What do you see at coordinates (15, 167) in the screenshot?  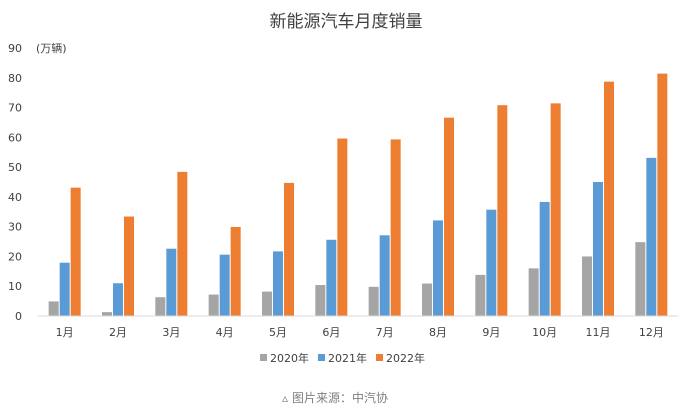 I see `y-tick-label: 50` at bounding box center [15, 167].